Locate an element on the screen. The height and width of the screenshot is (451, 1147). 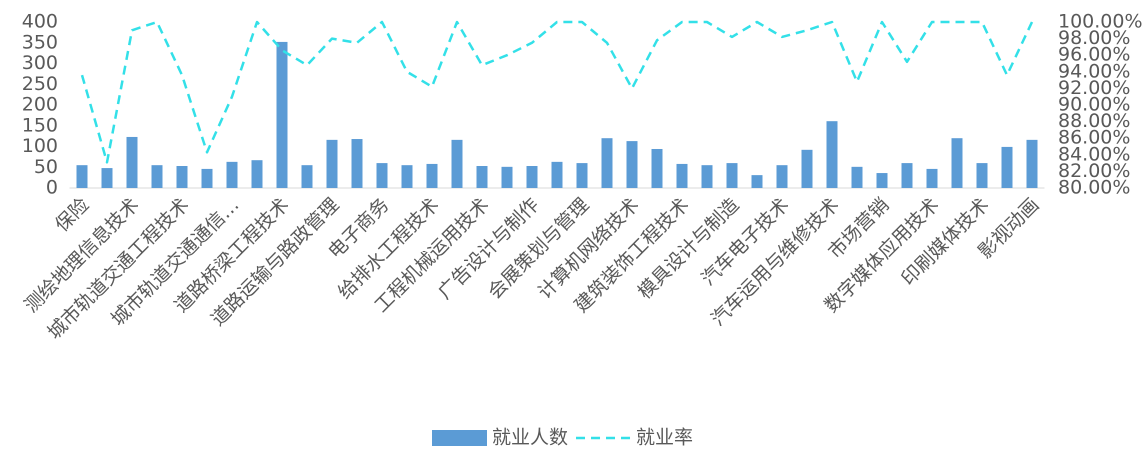
y2-tick-label: 100.00% is located at coordinates (1100, 22).